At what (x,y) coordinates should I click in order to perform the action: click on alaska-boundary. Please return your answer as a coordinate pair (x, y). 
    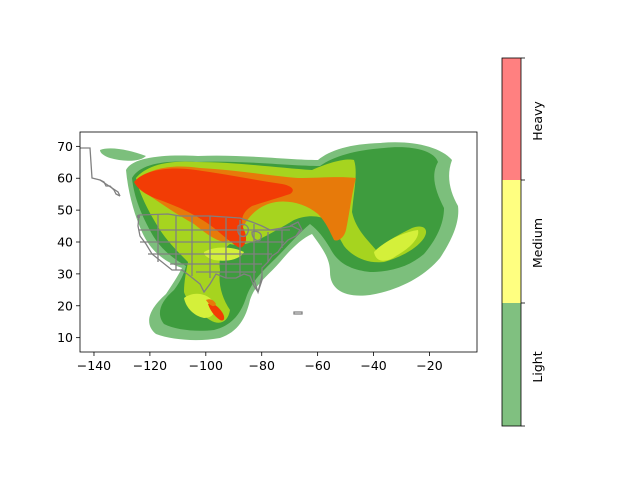
    Looking at the image, I should click on (100, 172).